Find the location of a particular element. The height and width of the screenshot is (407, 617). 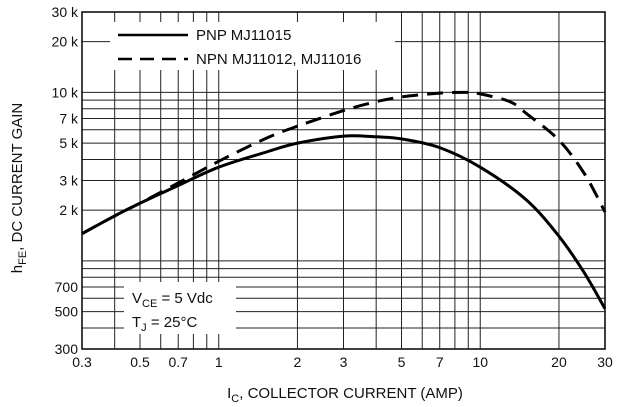

annotation-box: VCE = 5 Vdc TJ = 25°C is located at coordinates (180, 308).